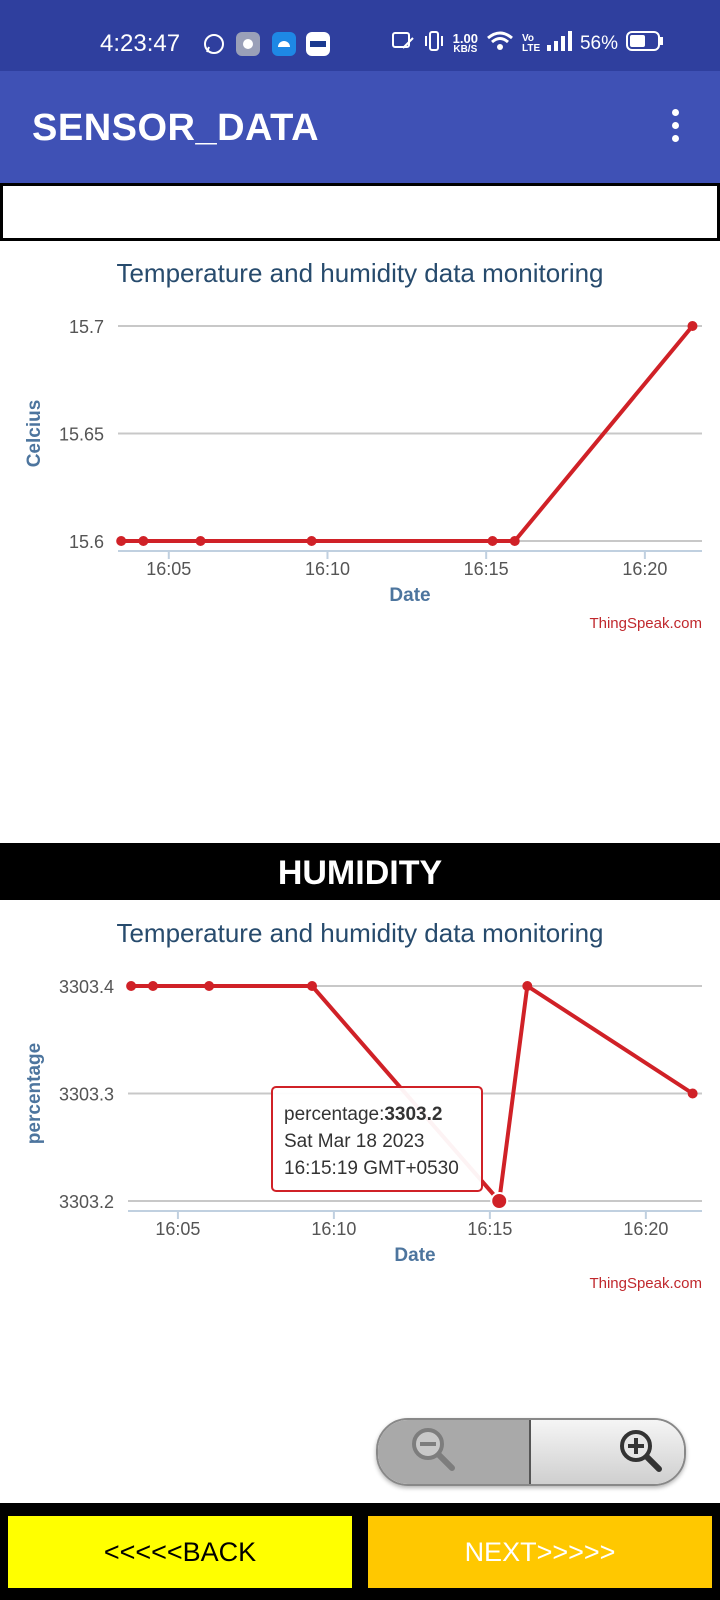  What do you see at coordinates (34, 1093) in the screenshot?
I see `y-axis-label: percentage` at bounding box center [34, 1093].